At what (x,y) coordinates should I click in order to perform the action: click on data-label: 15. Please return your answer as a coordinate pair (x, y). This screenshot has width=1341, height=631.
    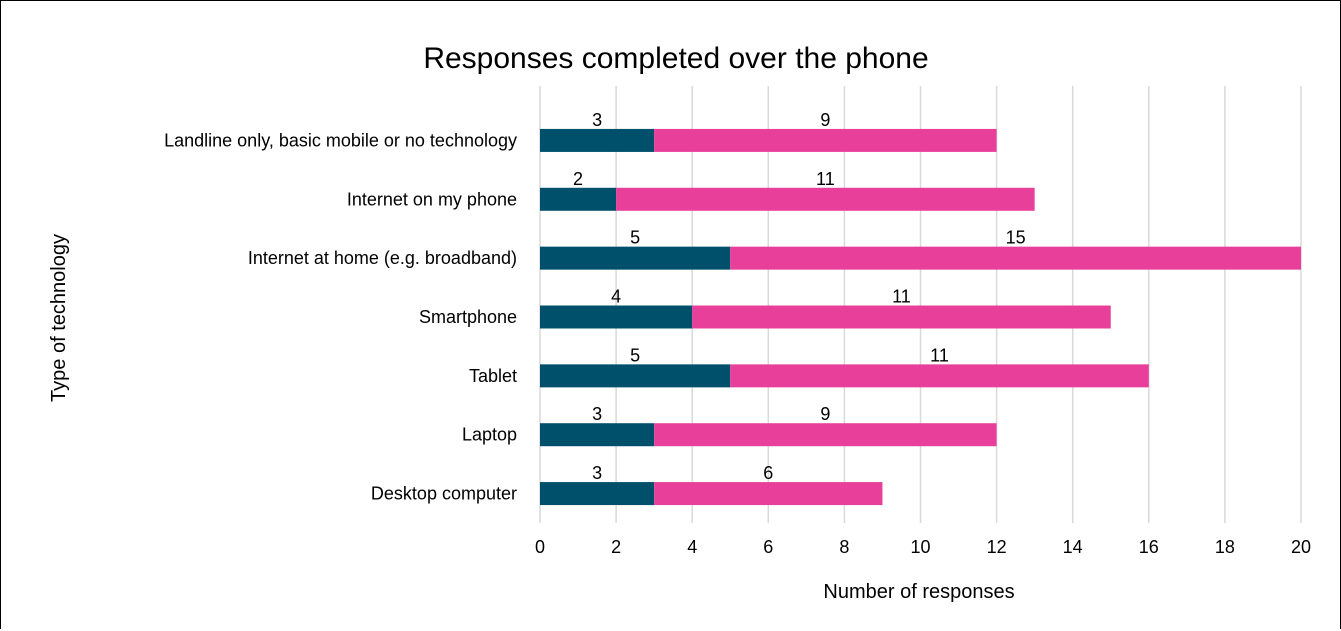
    Looking at the image, I should click on (1016, 238).